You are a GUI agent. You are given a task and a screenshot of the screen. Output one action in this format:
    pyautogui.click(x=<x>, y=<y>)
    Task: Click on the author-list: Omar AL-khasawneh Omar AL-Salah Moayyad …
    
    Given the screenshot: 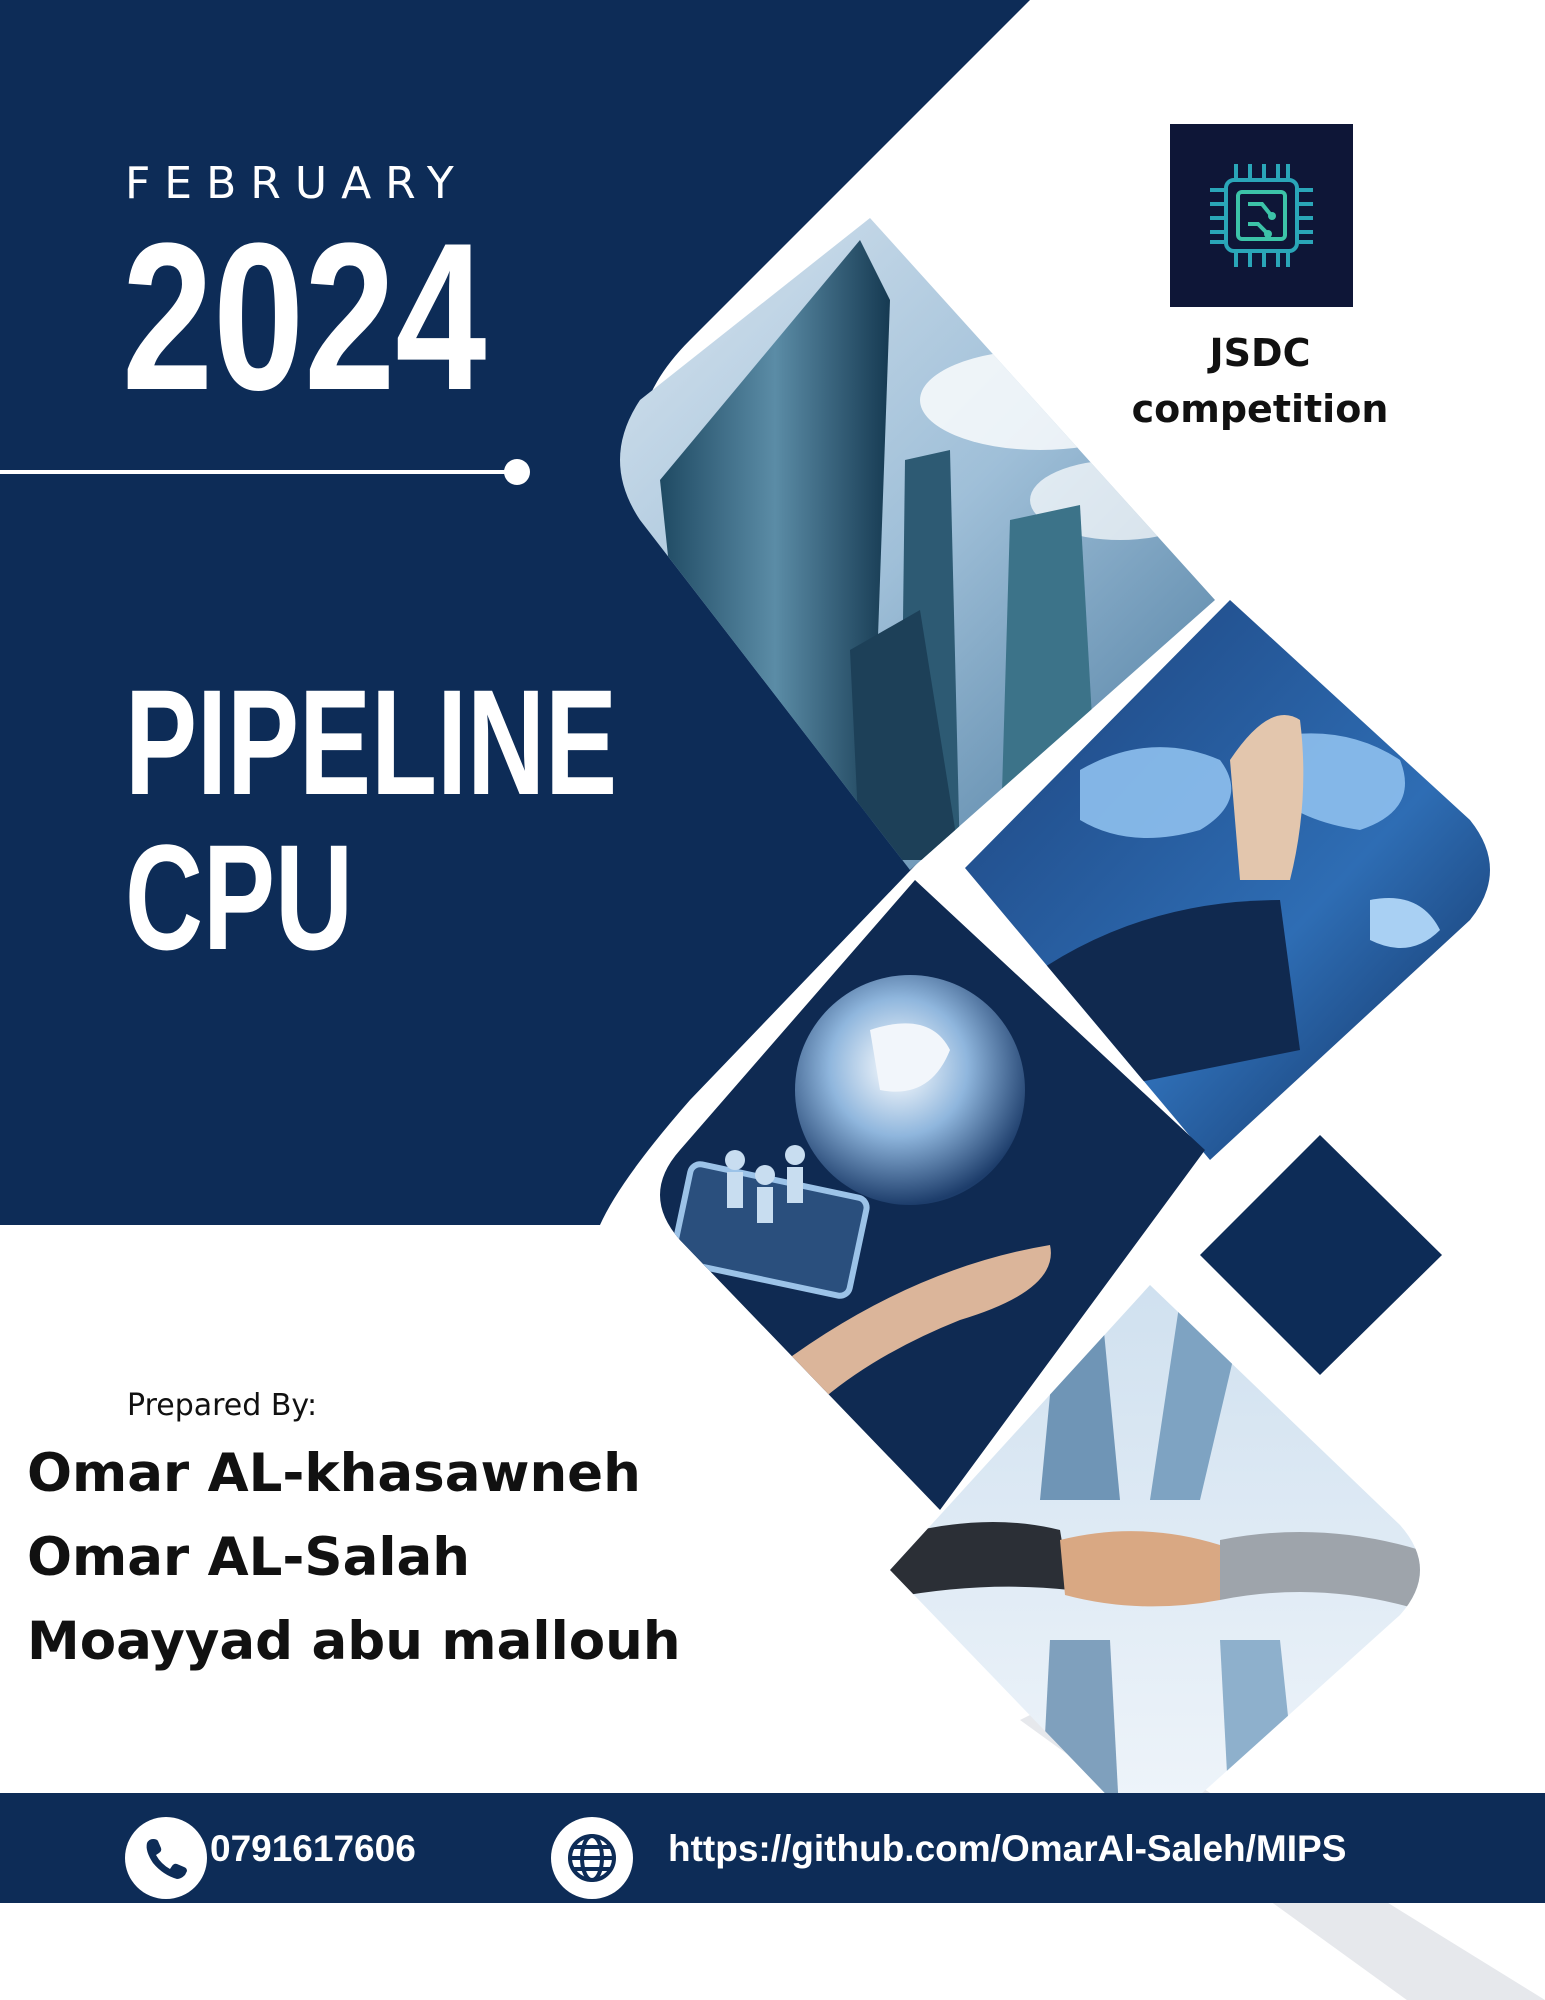 What is the action you would take?
    pyautogui.click(x=354, y=1558)
    